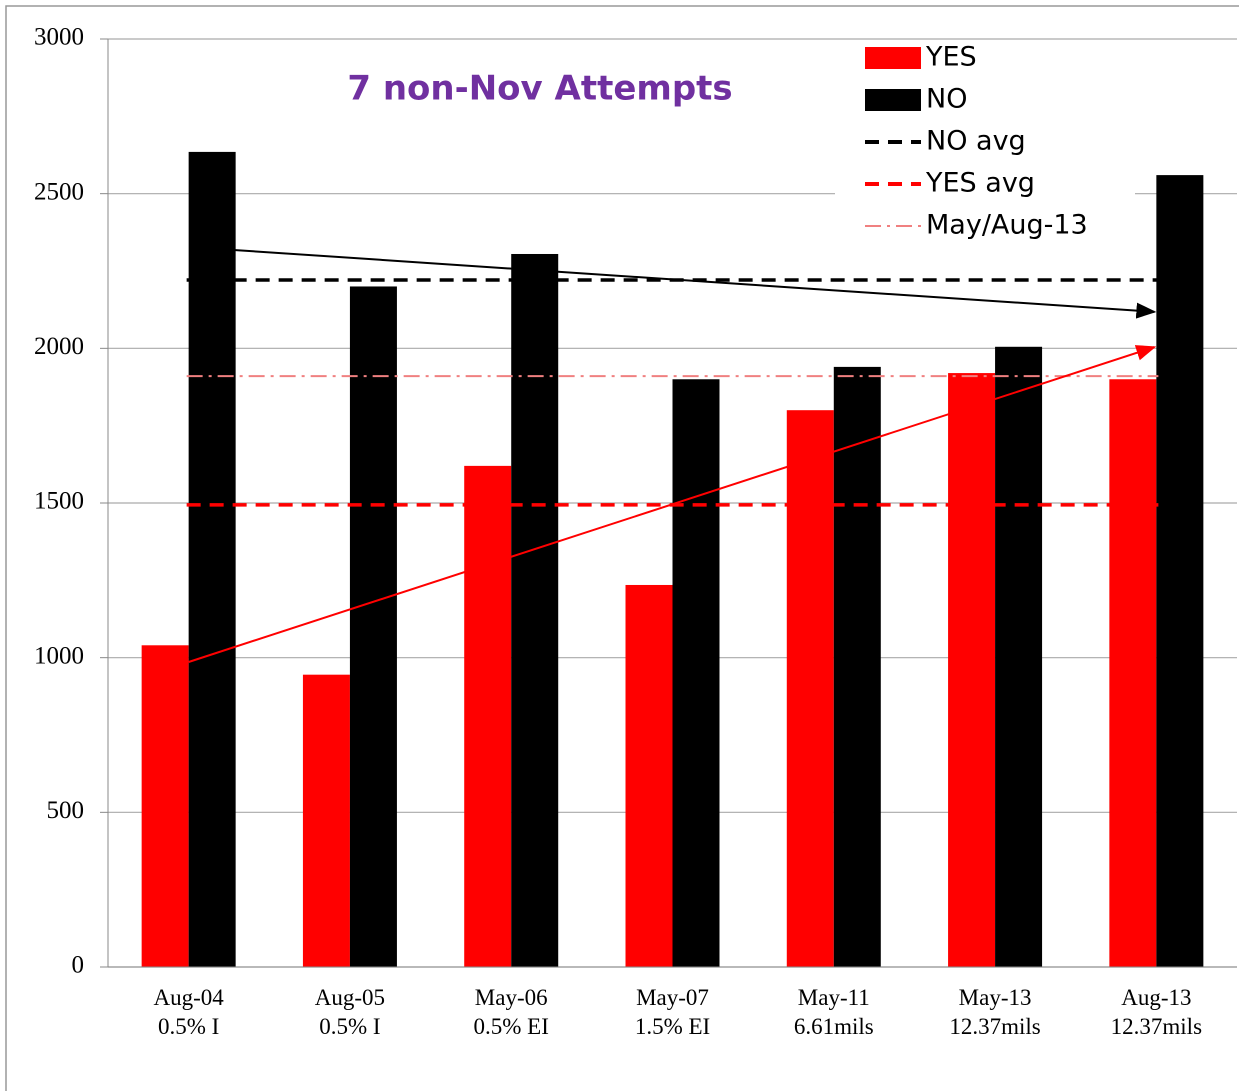 The height and width of the screenshot is (1091, 1239). I want to click on y-tick-label: 1500, so click(59, 501).